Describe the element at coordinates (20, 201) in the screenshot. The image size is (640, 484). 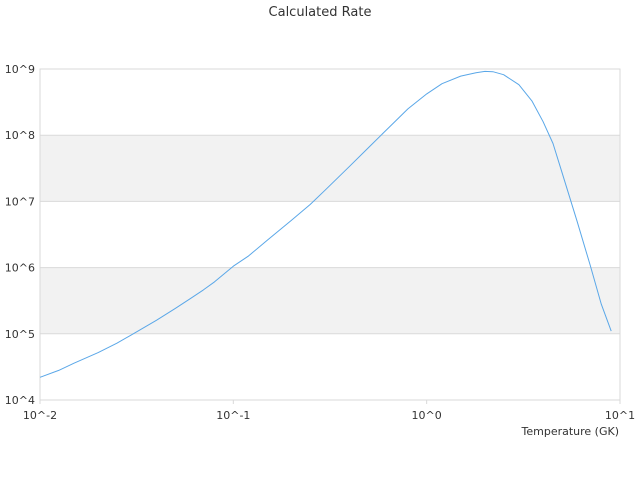
I see `y-tick-label: 10^7` at that location.